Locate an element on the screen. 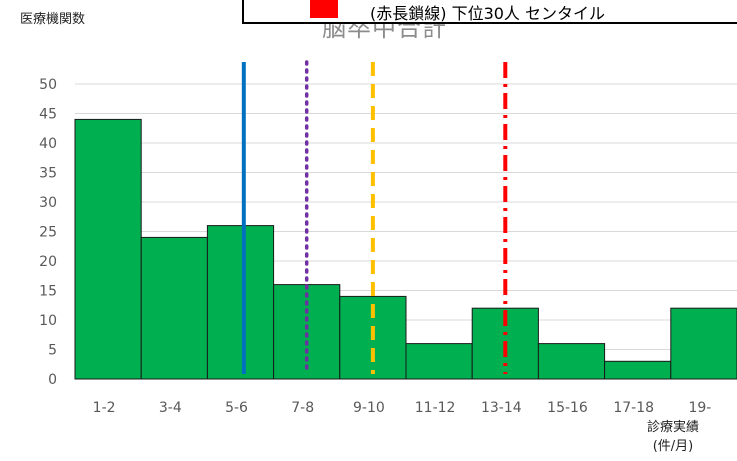 The width and height of the screenshot is (737, 461). y-tick-label: 35 is located at coordinates (48, 174).